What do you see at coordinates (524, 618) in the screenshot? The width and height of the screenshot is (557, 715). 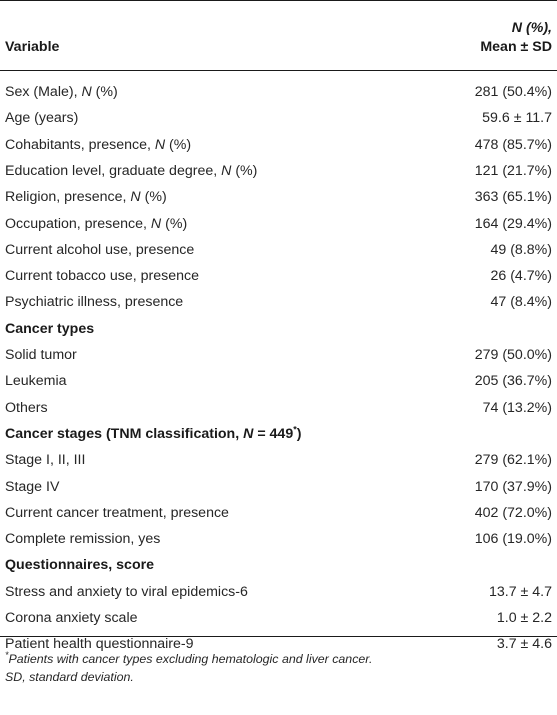 I see `value-cell: 1.0 ± 2.2` at bounding box center [524, 618].